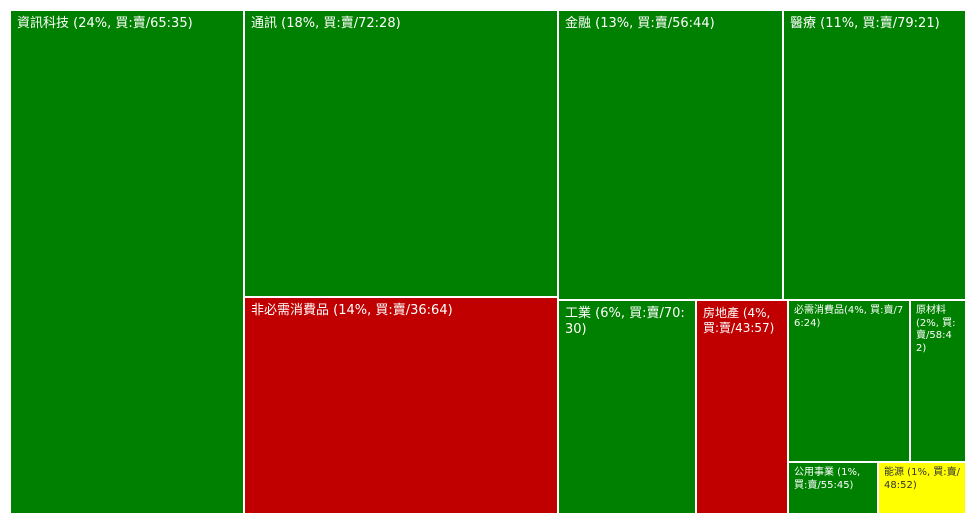  What do you see at coordinates (827, 479) in the screenshot?
I see `tile-label: 公用事業 (1%, 買:賣/55:45)` at bounding box center [827, 479].